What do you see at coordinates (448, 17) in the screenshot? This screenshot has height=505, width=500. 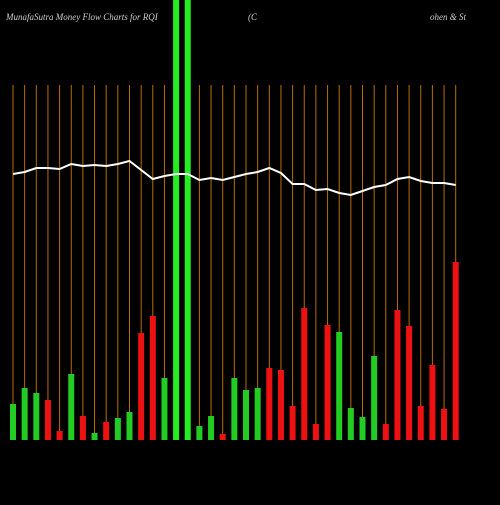 I see `annotation: ohen & St` at bounding box center [448, 17].